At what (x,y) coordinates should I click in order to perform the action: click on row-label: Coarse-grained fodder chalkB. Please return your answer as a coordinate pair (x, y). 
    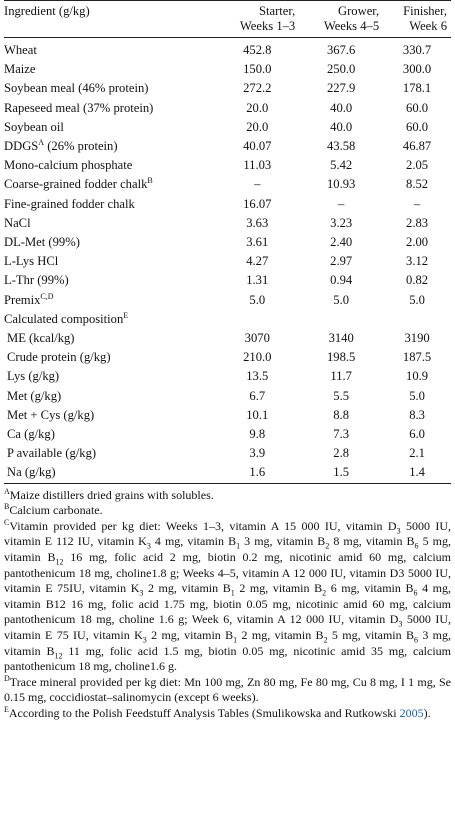
    Looking at the image, I should click on (109, 184).